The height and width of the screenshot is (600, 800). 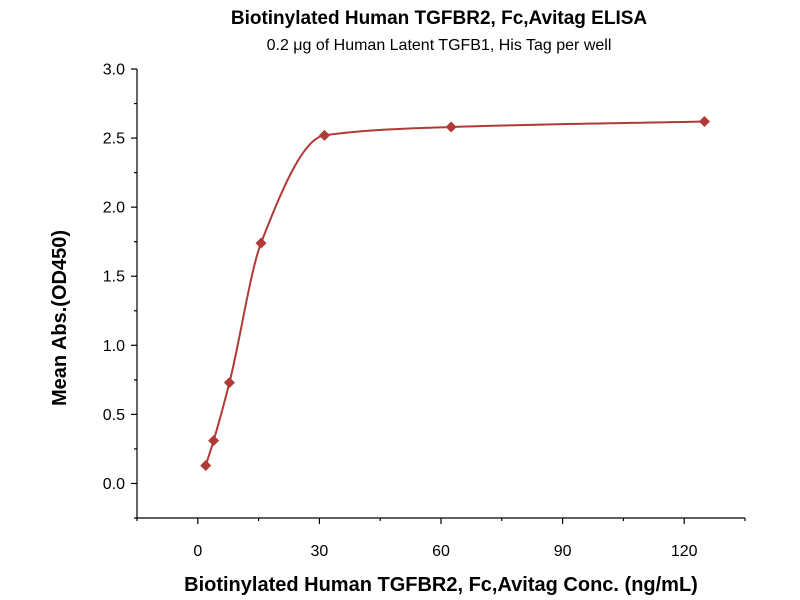 What do you see at coordinates (563, 551) in the screenshot?
I see `x-tick-label: 90` at bounding box center [563, 551].